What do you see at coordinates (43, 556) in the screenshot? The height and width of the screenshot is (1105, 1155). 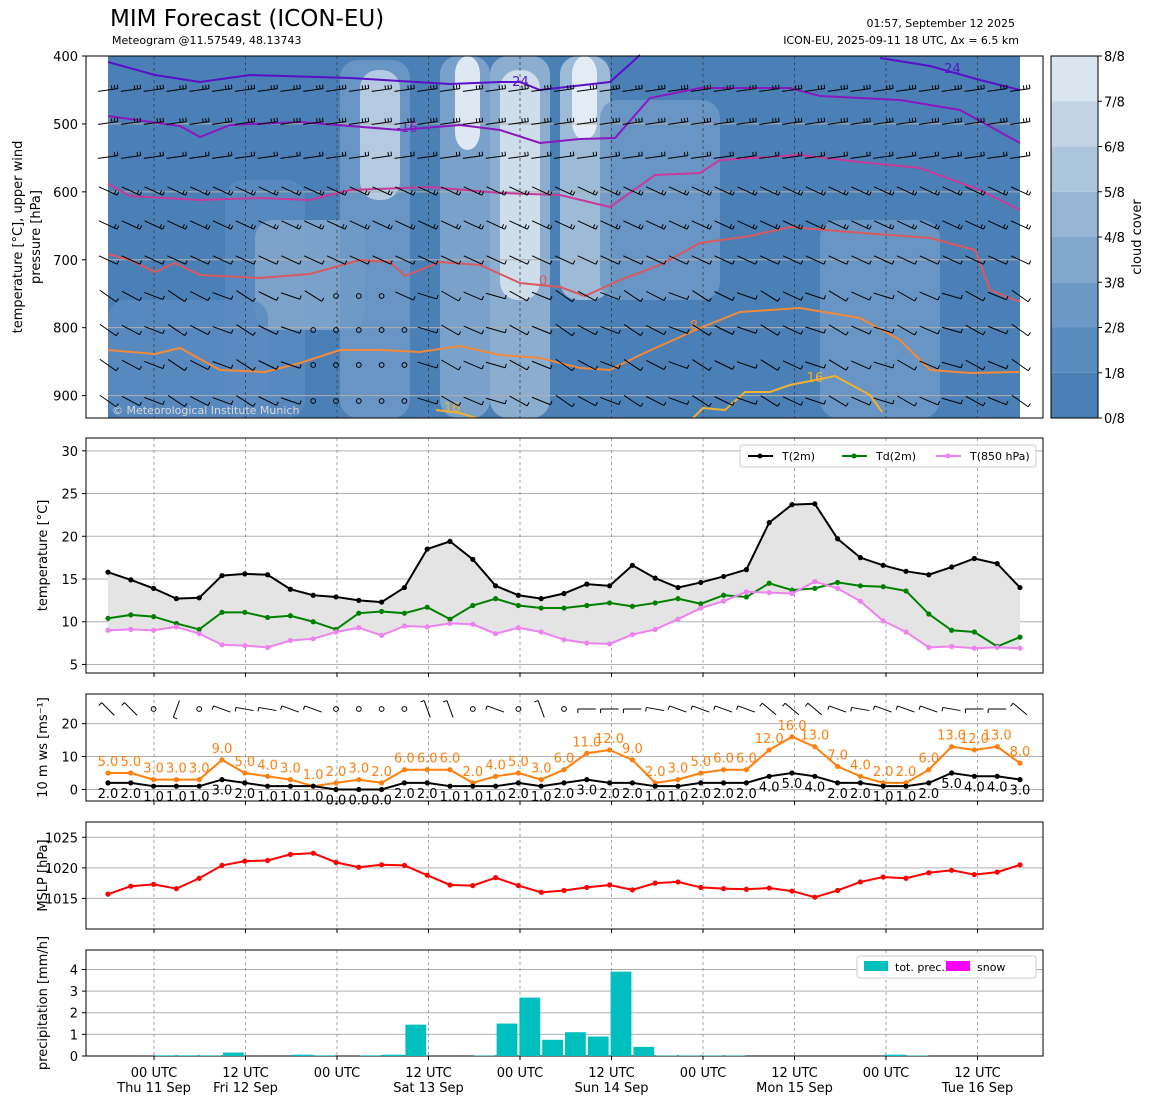 I see `y-axis-label: temperature [°C]` at bounding box center [43, 556].